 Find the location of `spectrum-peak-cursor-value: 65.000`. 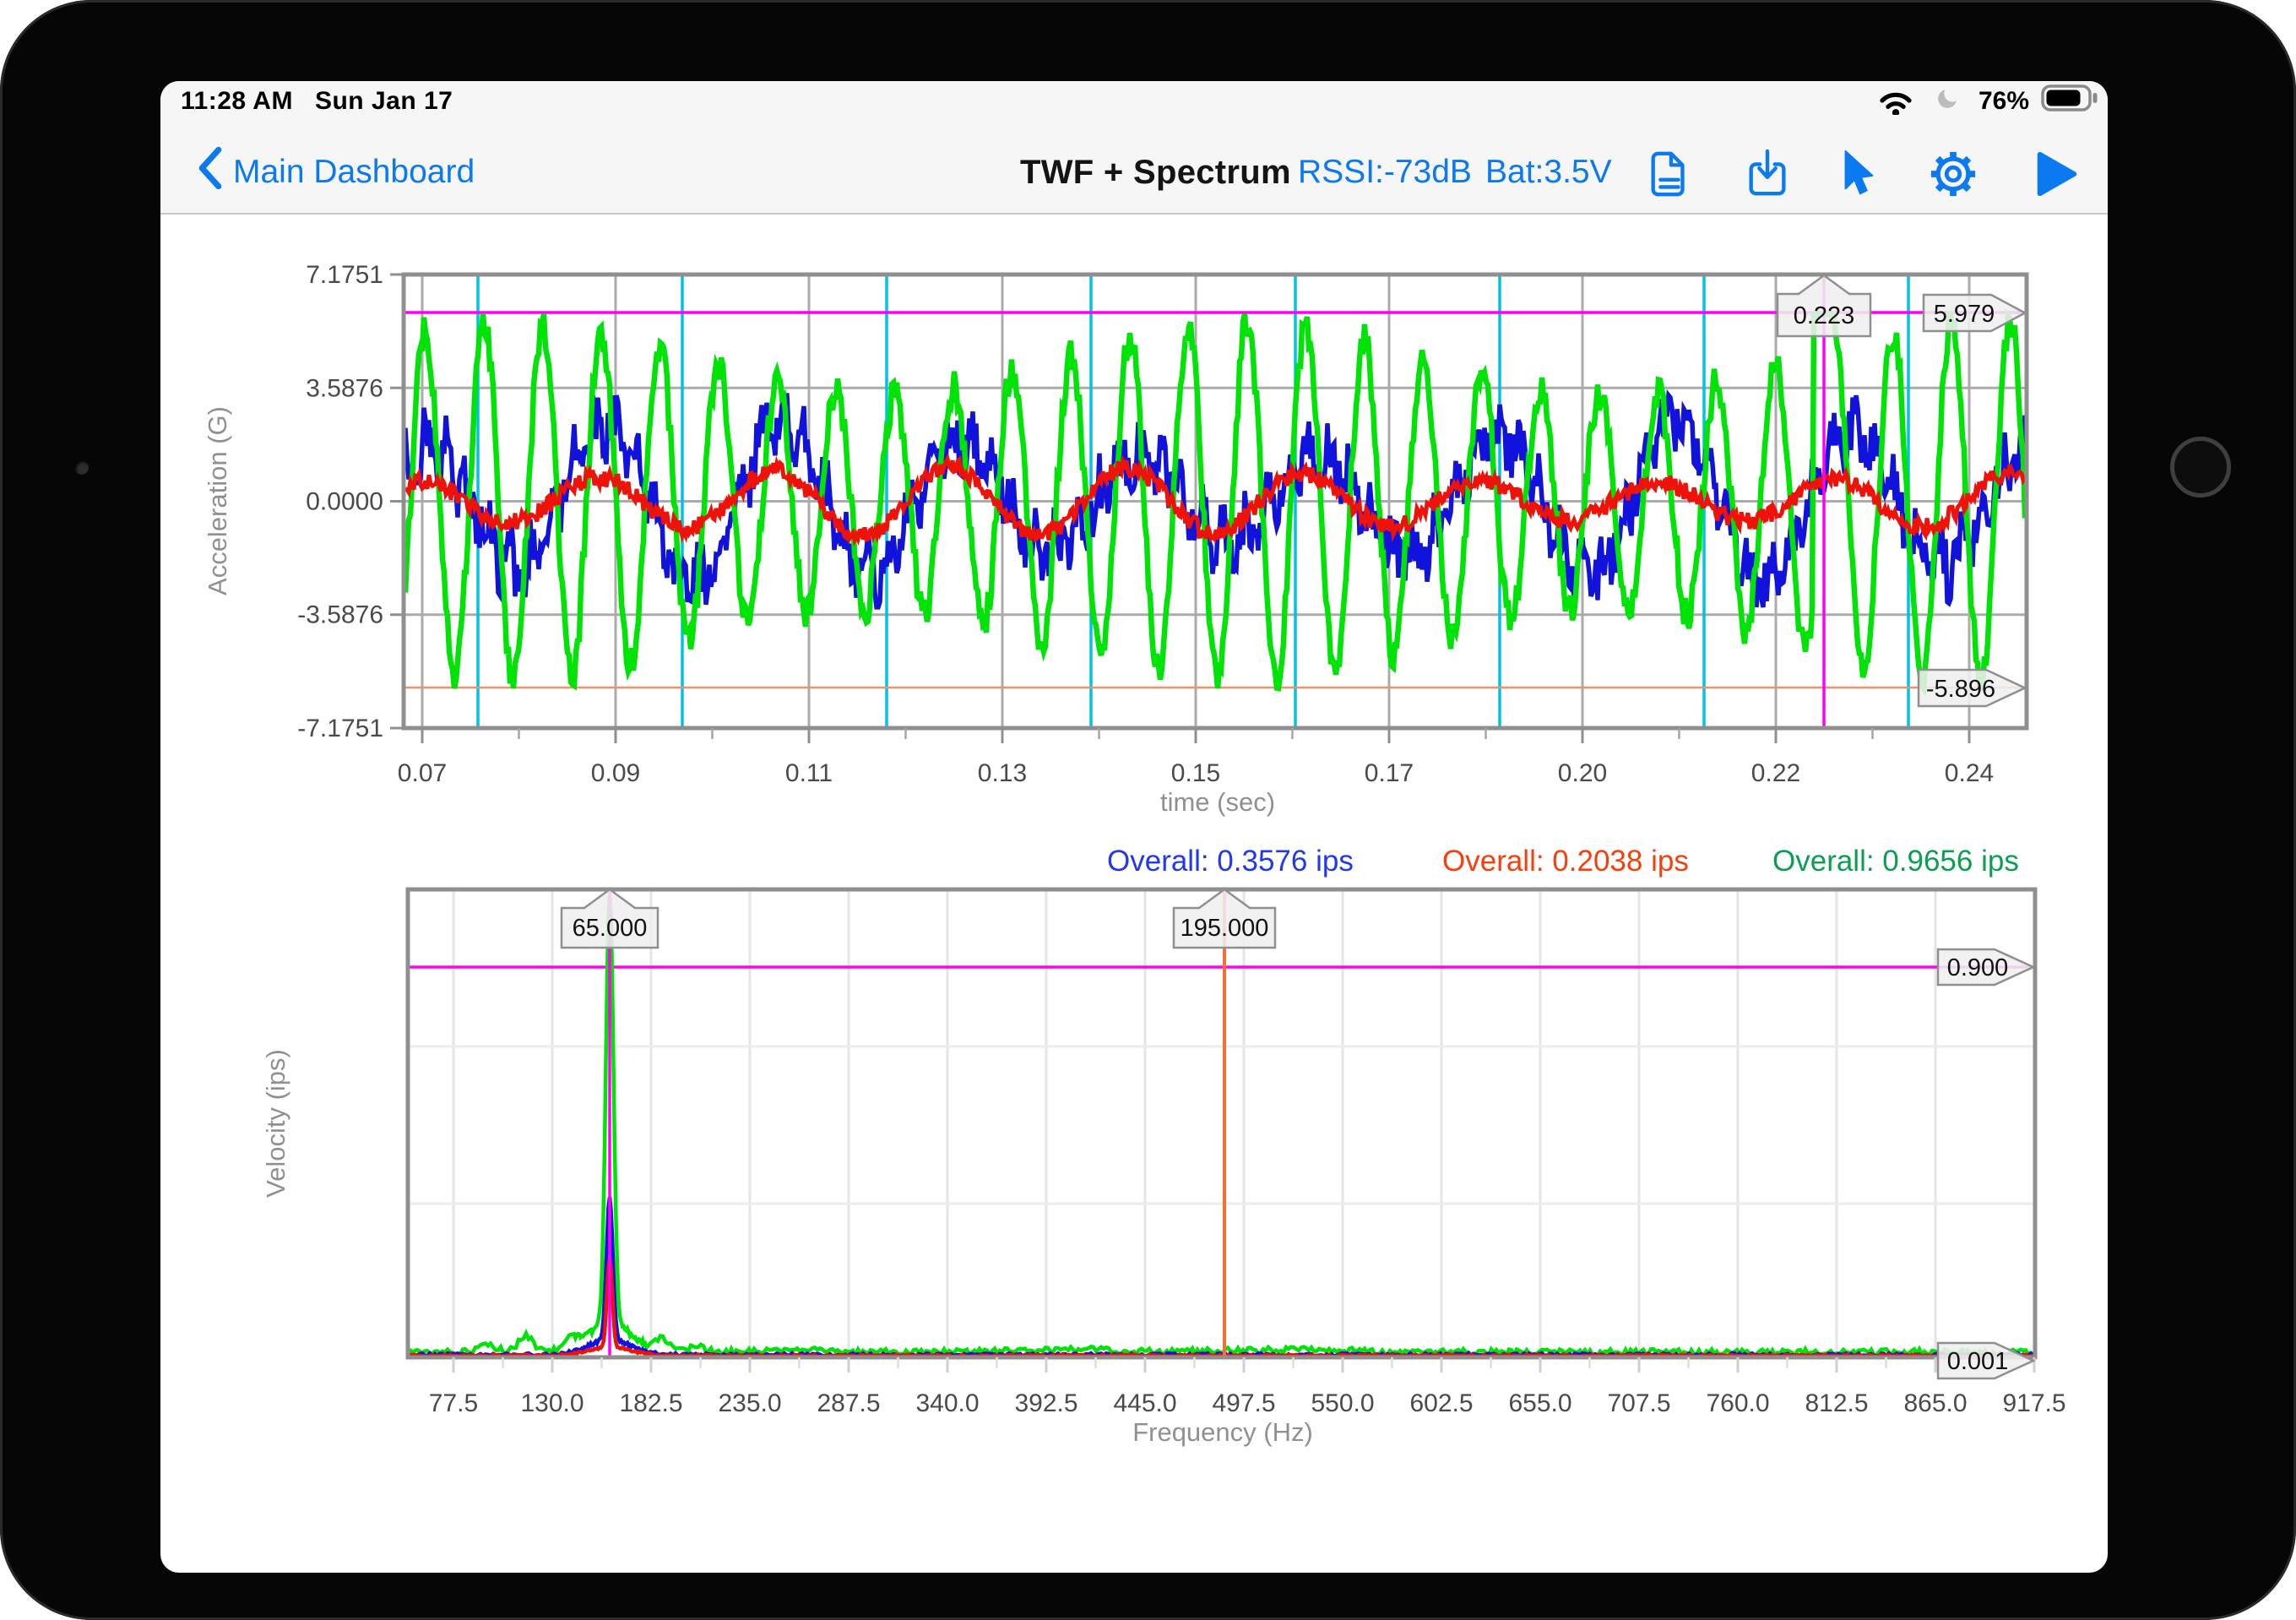

spectrum-peak-cursor-value: 65.000 is located at coordinates (610, 928).